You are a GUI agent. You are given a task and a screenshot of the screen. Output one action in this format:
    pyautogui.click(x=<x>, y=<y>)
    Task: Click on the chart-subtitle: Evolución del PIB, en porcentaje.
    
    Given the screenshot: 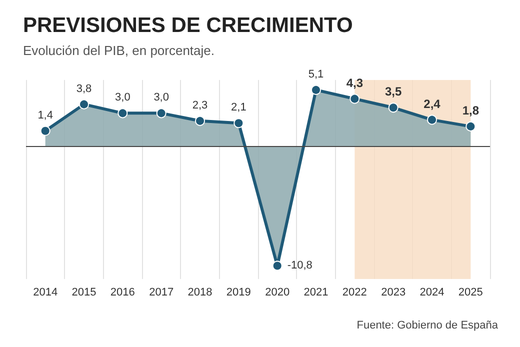 What is the action you would take?
    pyautogui.click(x=119, y=50)
    